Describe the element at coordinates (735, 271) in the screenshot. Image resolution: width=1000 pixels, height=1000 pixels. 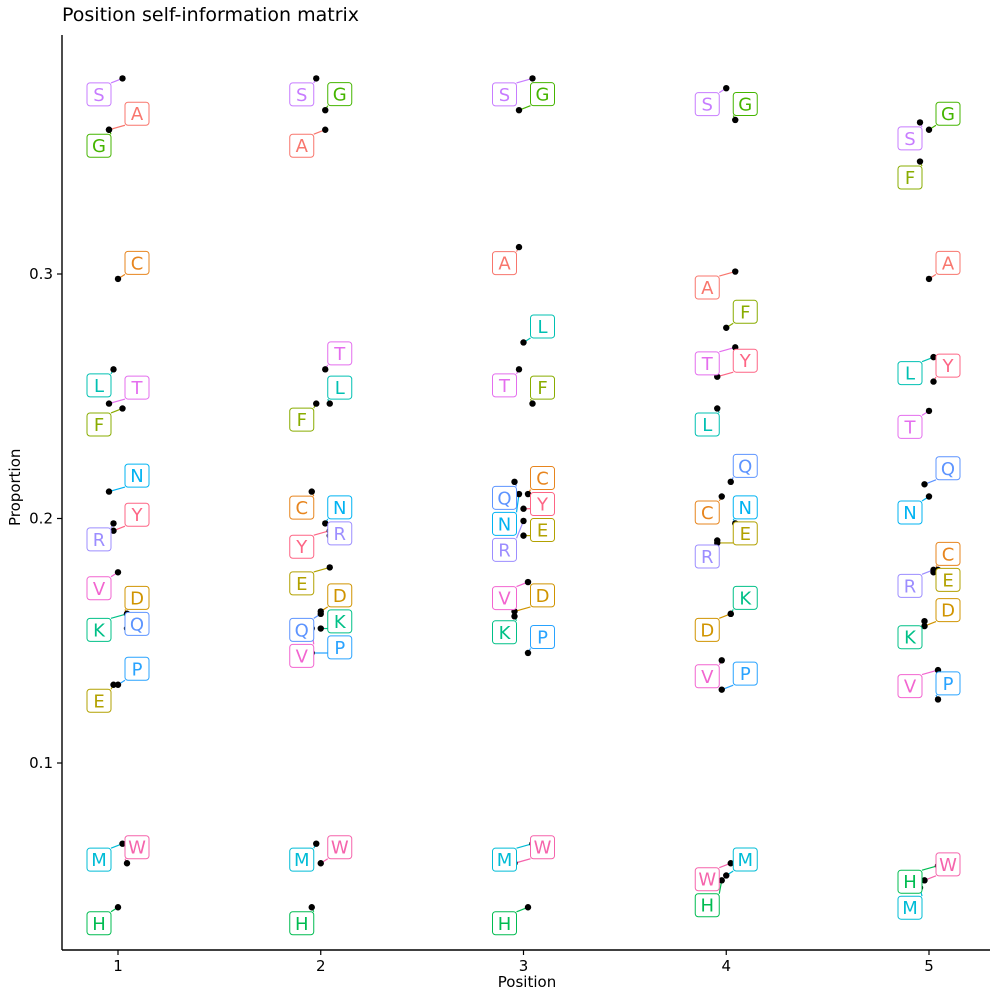
I see `point-a-pos4` at that location.